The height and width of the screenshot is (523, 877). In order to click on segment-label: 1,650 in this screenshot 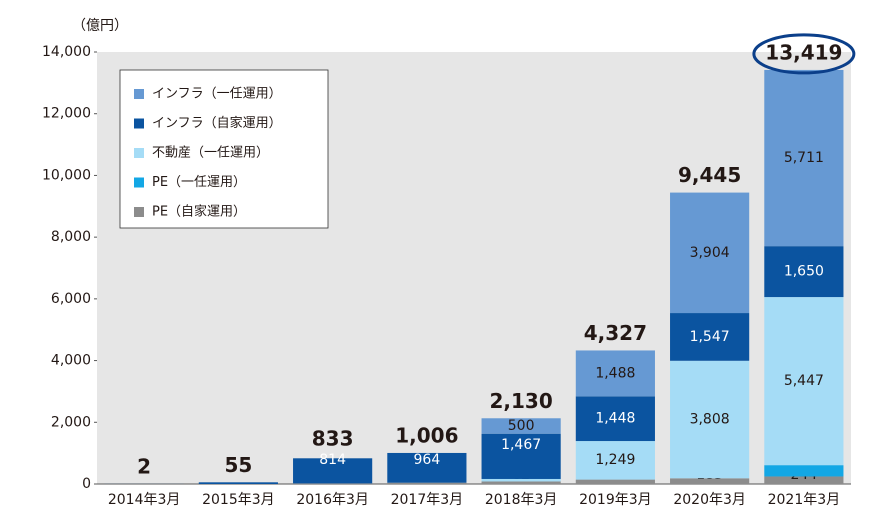, I will do `click(804, 272)`.